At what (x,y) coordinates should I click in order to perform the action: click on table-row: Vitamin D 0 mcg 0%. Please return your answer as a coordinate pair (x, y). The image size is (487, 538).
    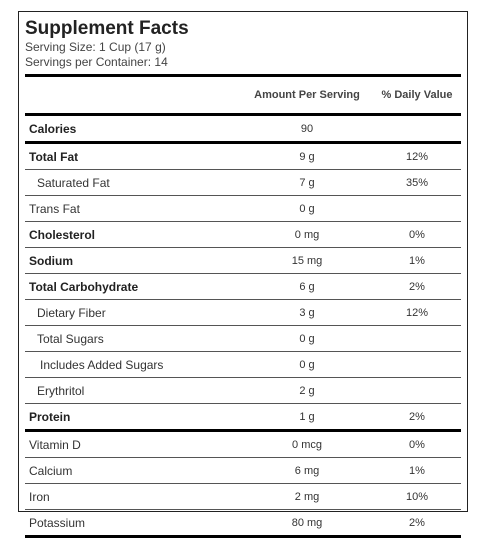
    Looking at the image, I should click on (243, 443).